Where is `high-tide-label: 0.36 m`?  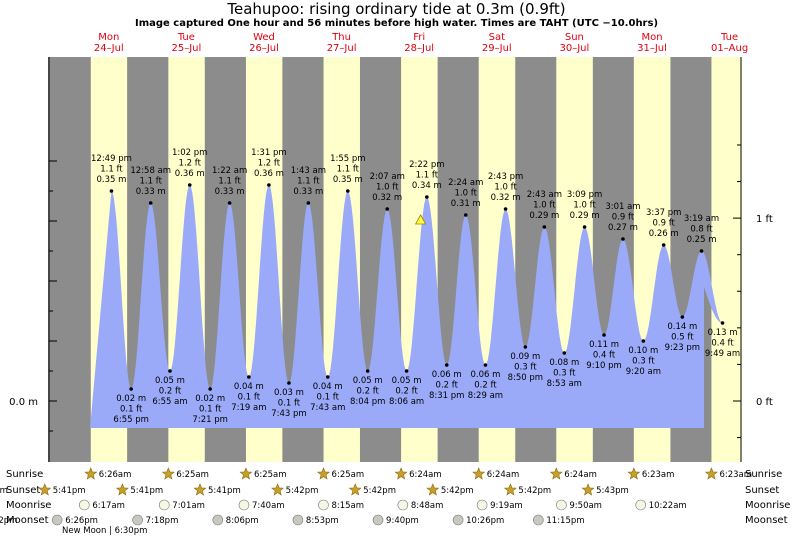
high-tide-label: 0.36 m is located at coordinates (190, 174).